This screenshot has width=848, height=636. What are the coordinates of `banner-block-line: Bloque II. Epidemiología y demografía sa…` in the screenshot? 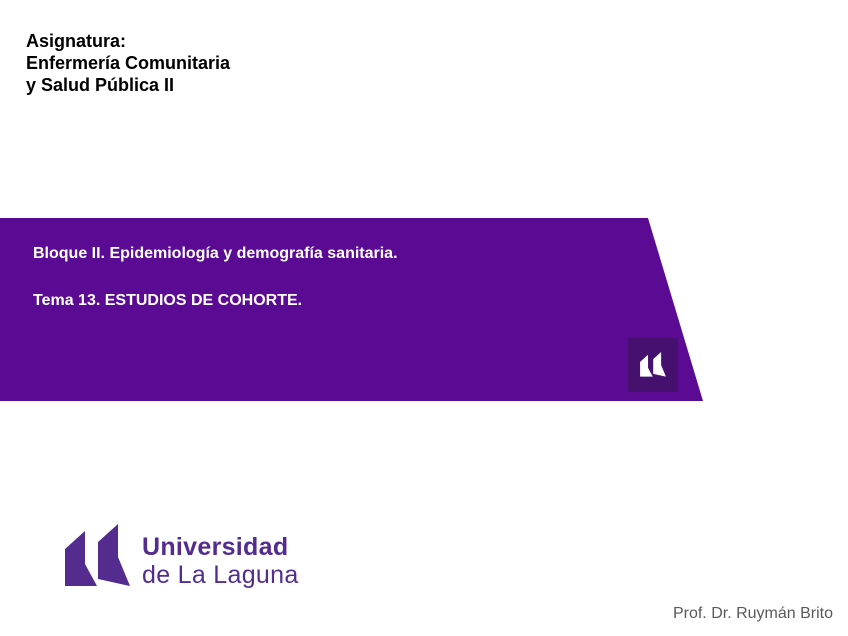 It's located at (215, 253).